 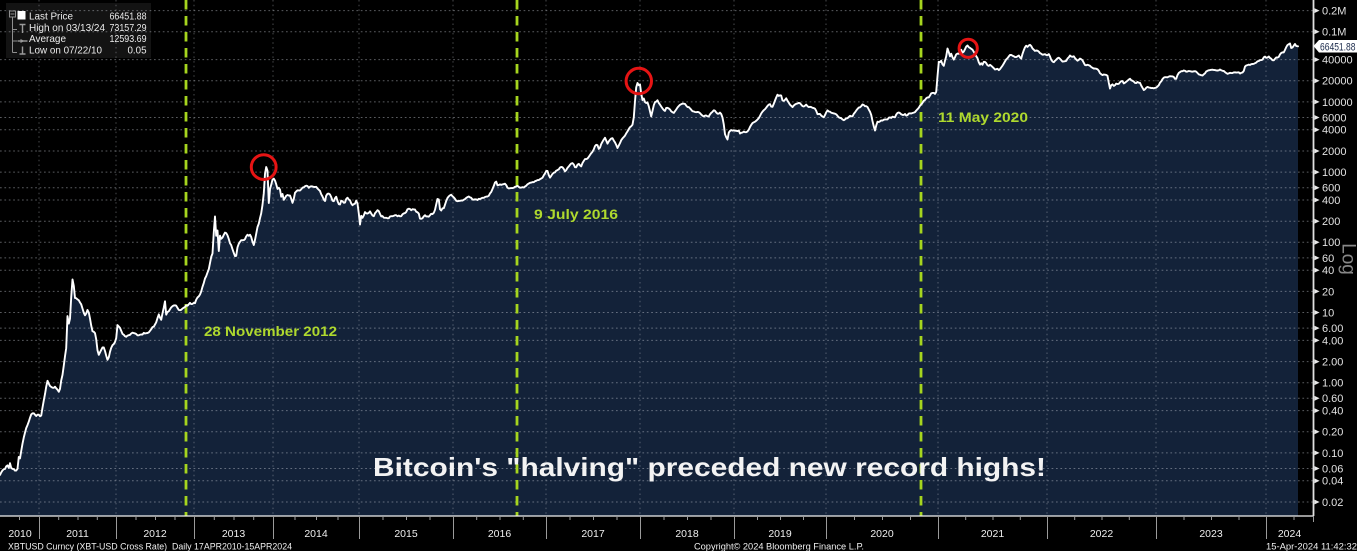 What do you see at coordinates (1332, 482) in the screenshot?
I see `svg-text: 0.04` at bounding box center [1332, 482].